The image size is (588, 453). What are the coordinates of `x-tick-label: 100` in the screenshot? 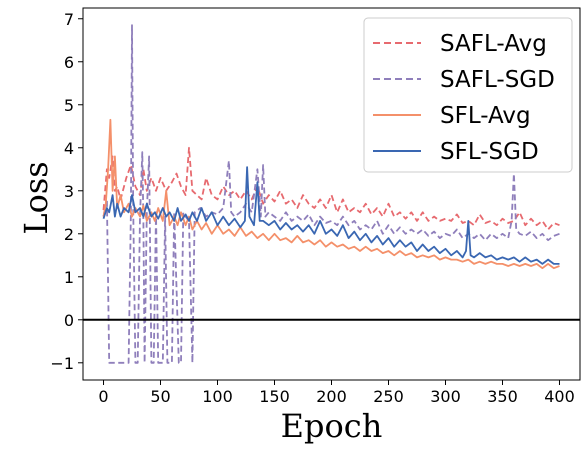 It's located at (217, 396).